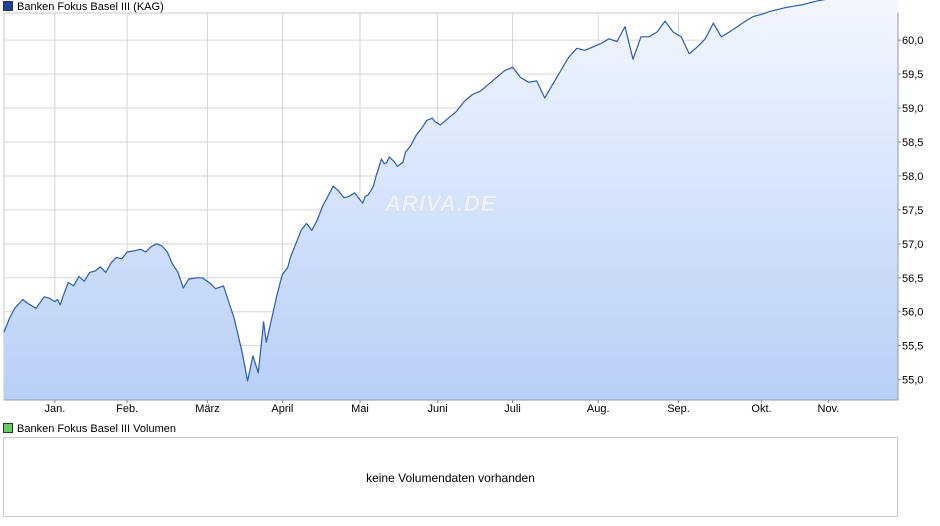 This screenshot has height=526, width=940. Describe the element at coordinates (912, 381) in the screenshot. I see `y-tick-label-0: 55,0` at that location.